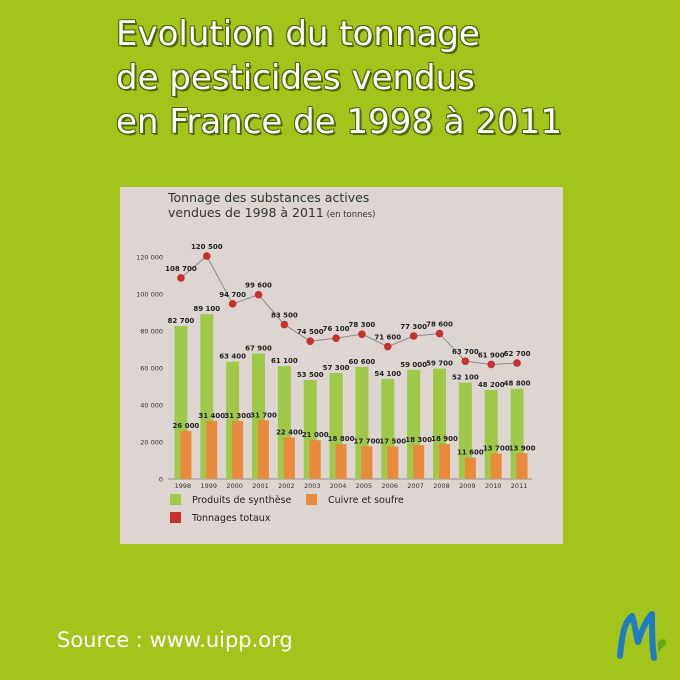 Image resolution: width=680 pixels, height=680 pixels. I want to click on data-label-cuivre: 11 600, so click(470, 453).